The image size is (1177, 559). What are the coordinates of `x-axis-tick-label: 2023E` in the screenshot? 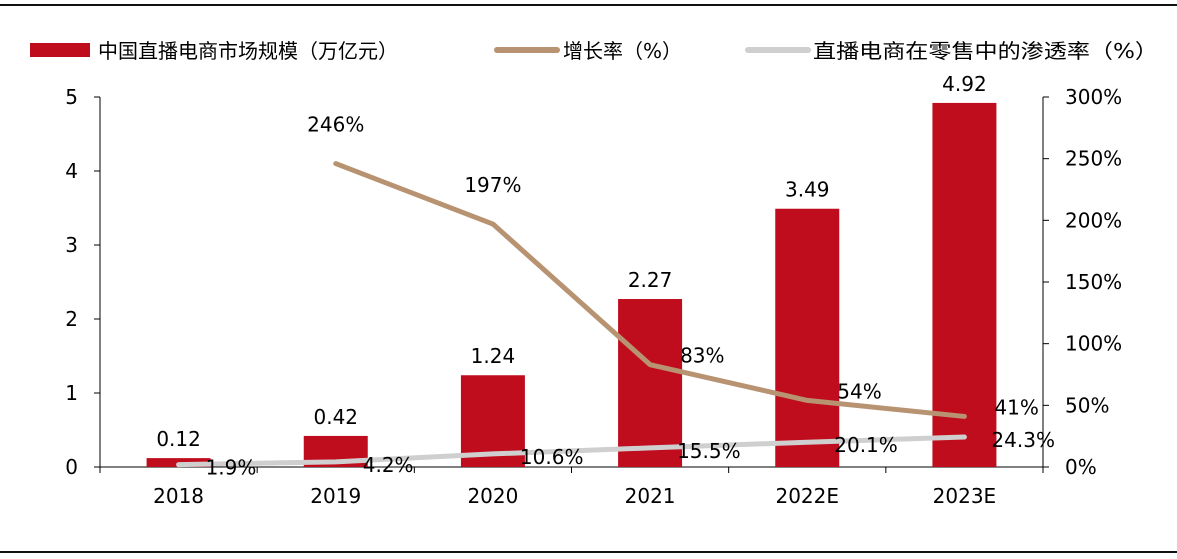 It's located at (965, 496).